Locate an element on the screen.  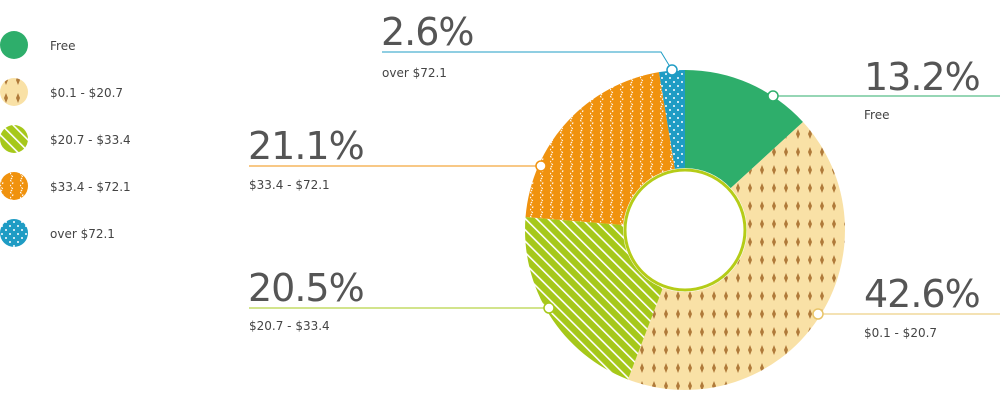
callout-value-20-7-33-4: 20.5% is located at coordinates (306, 288).